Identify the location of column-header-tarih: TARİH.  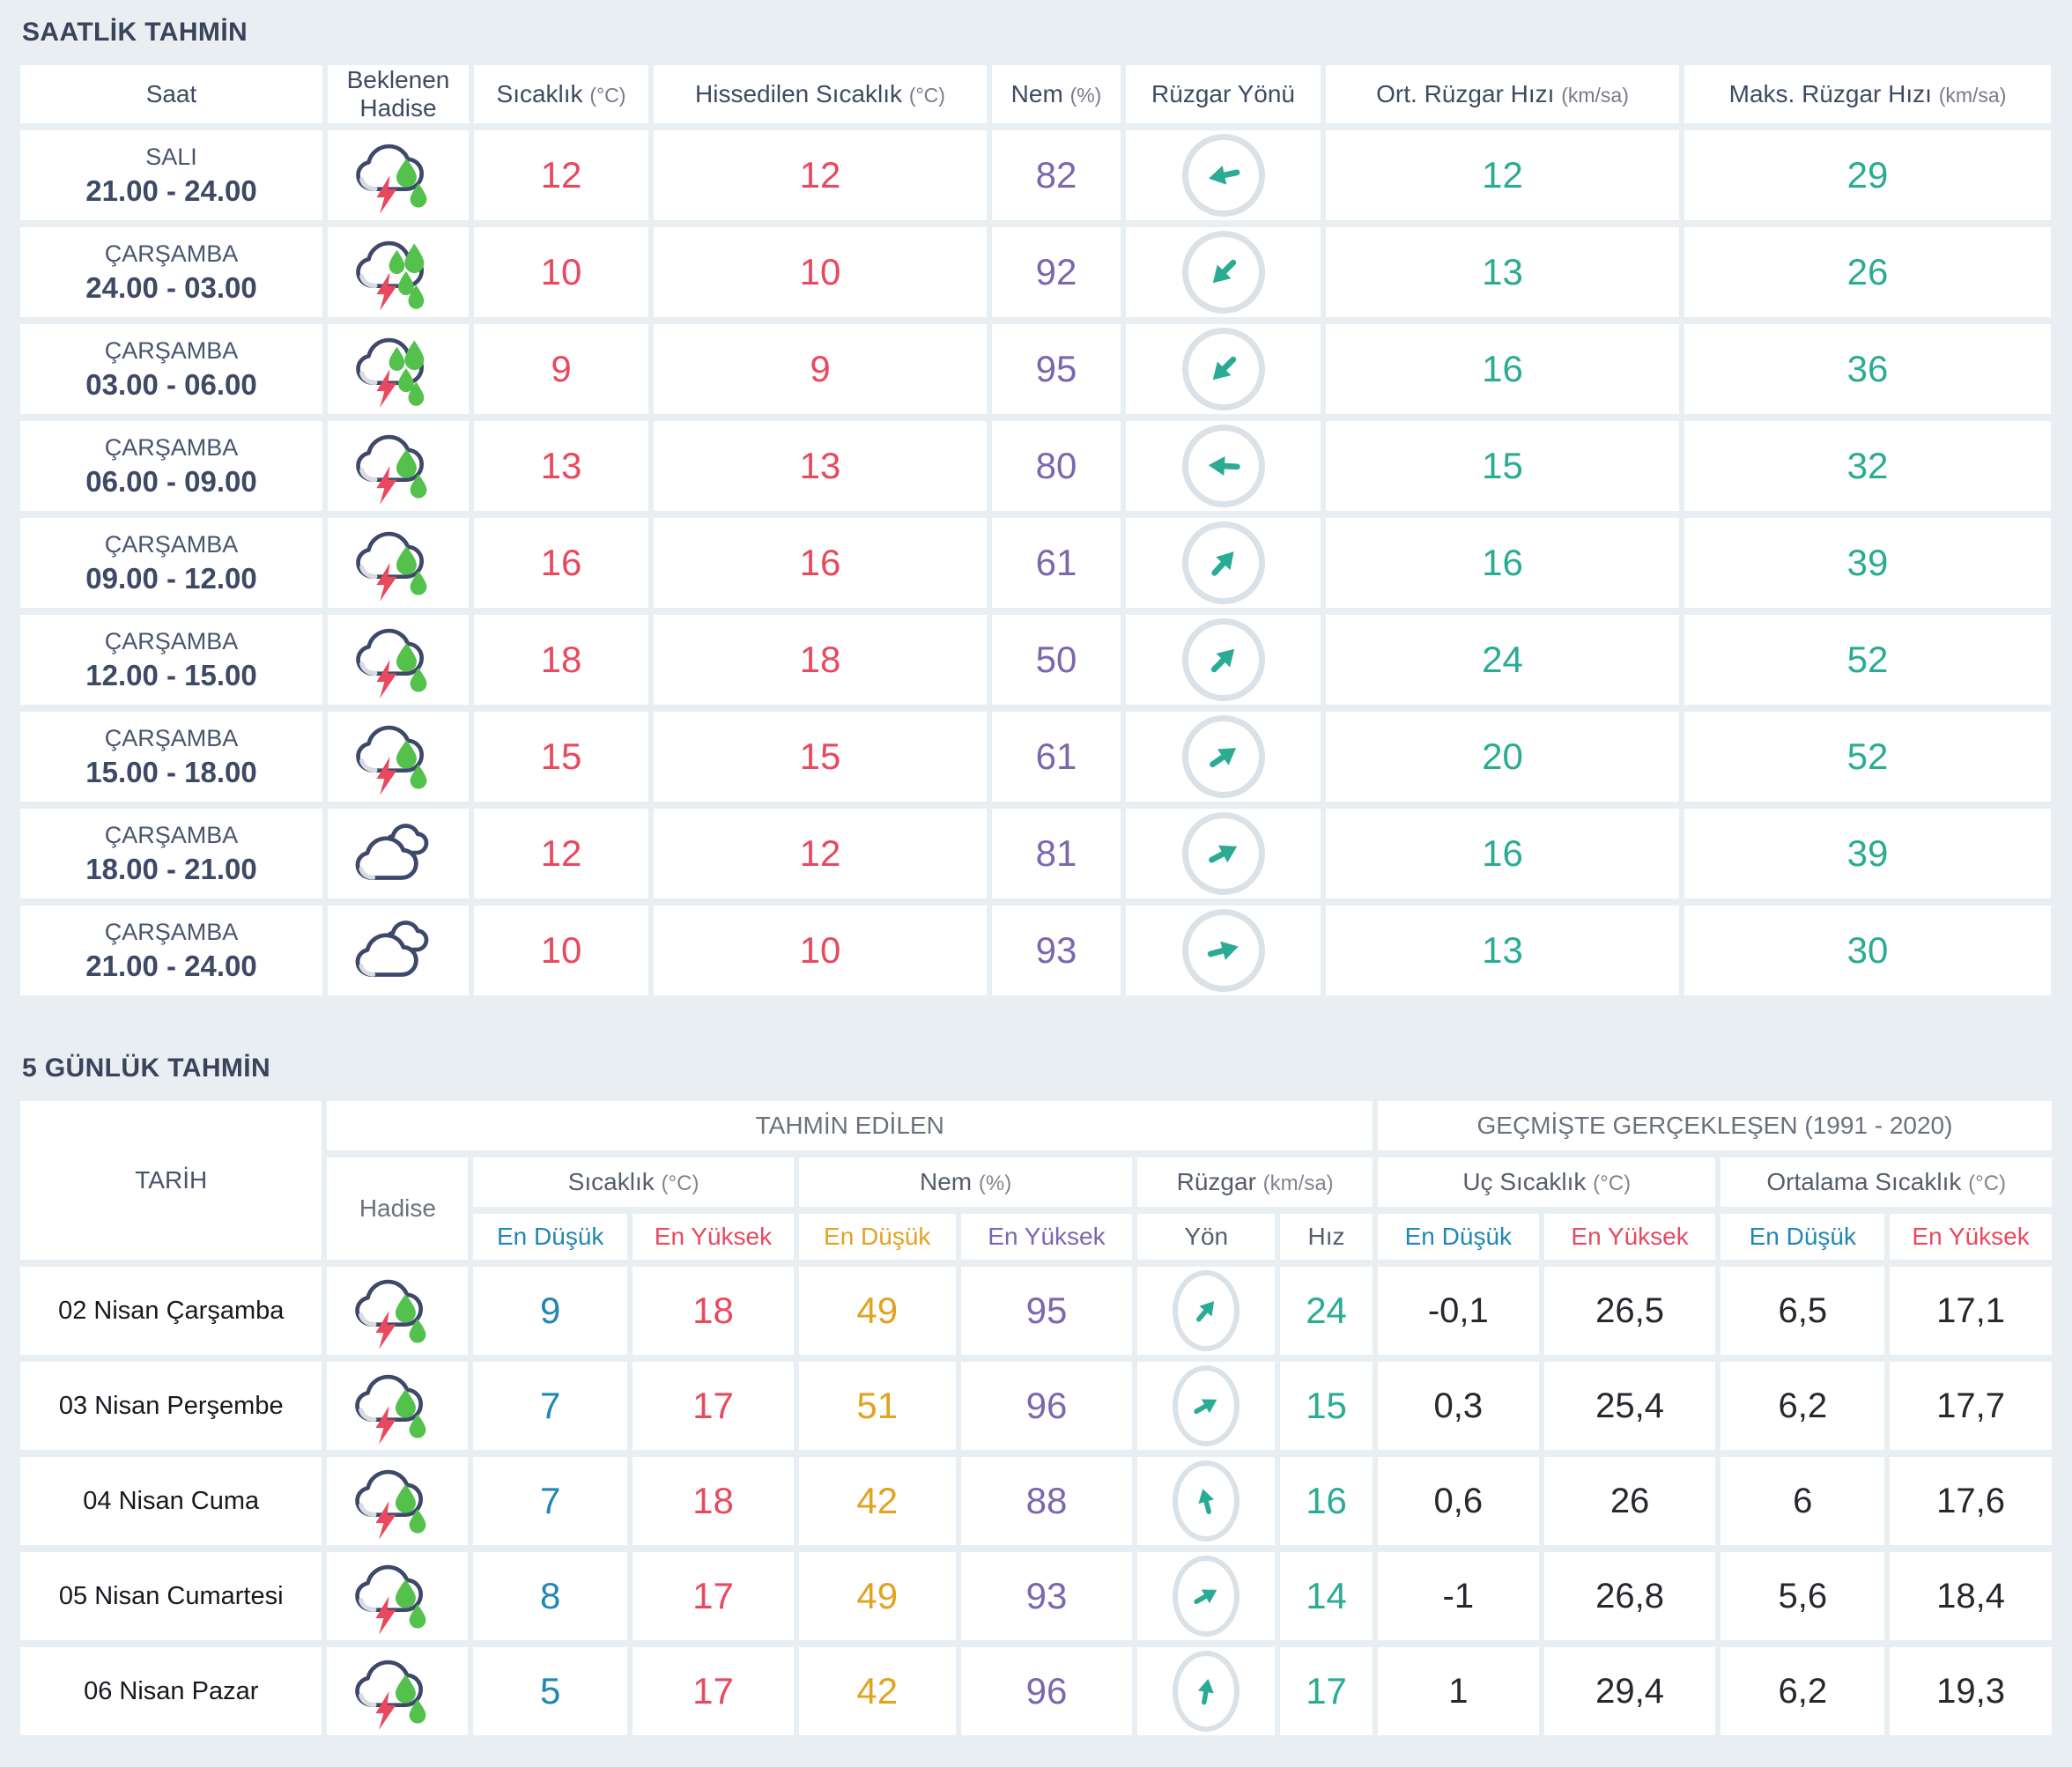
(171, 1181).